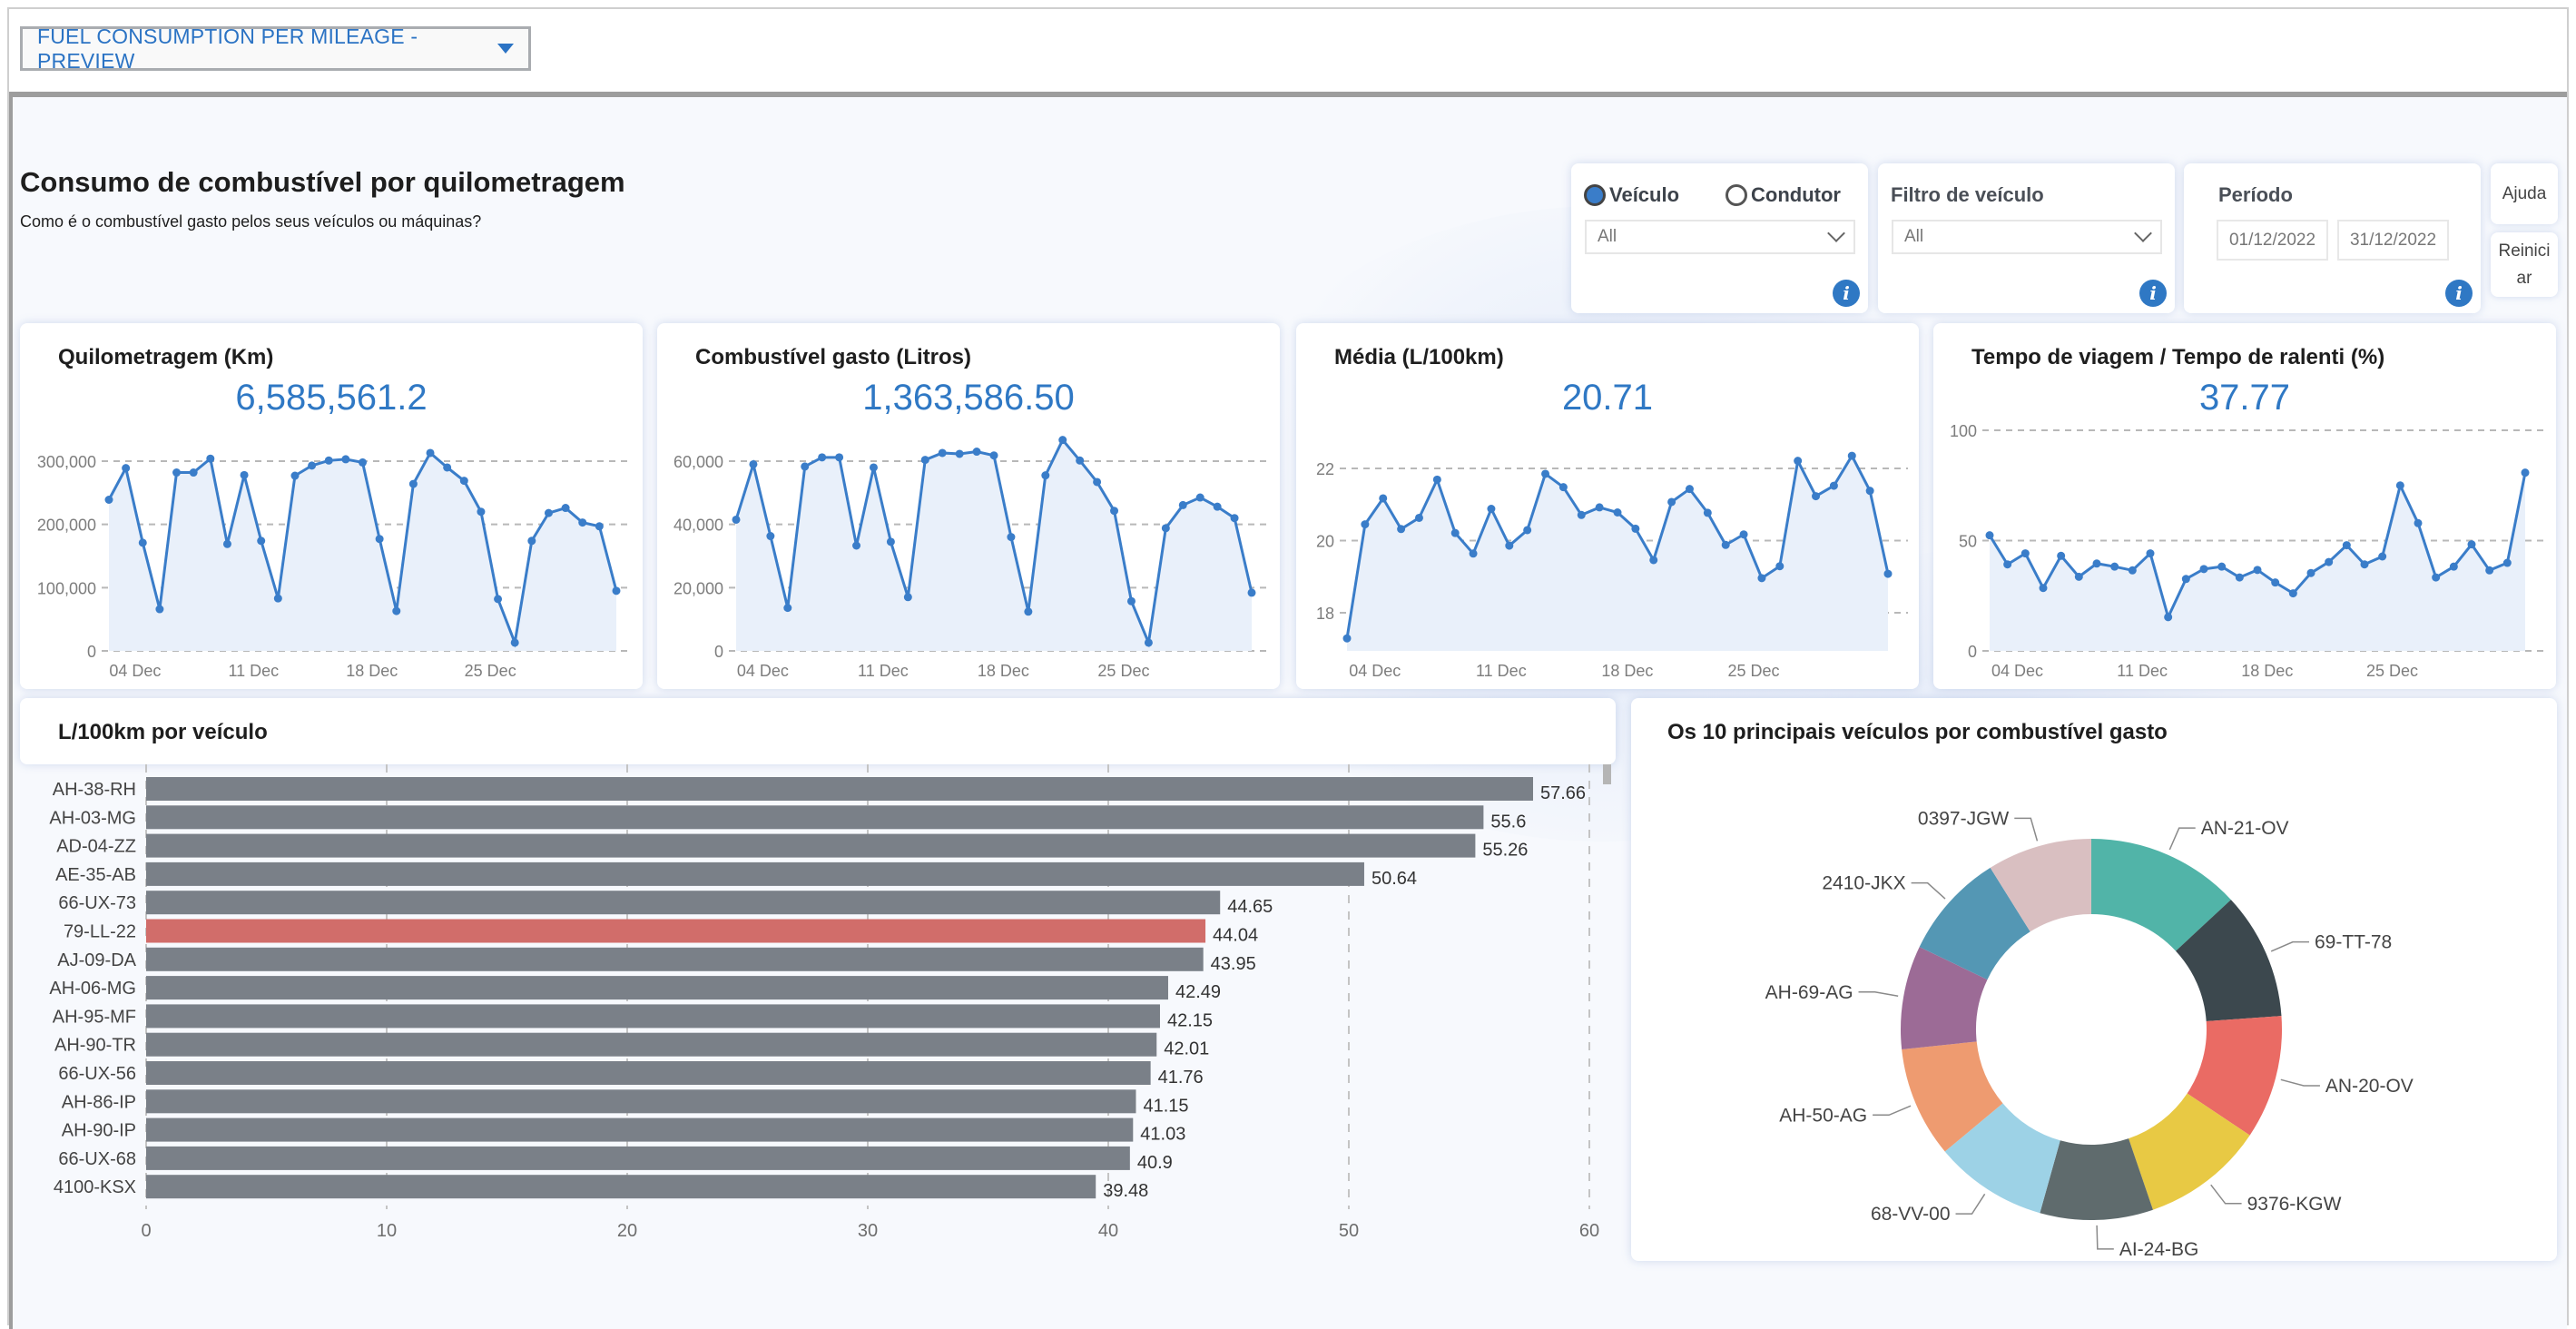 This screenshot has height=1329, width=2576. What do you see at coordinates (1563, 793) in the screenshot?
I see `value-label: 57.66` at bounding box center [1563, 793].